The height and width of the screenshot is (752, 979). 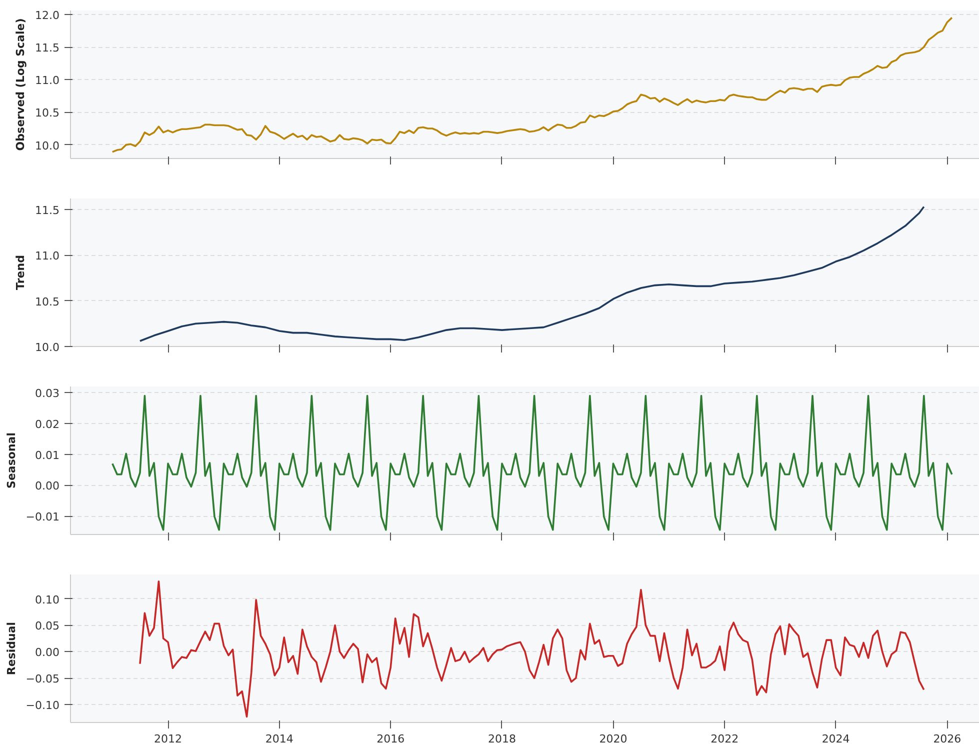 I want to click on x-tick-label: 2012, so click(x=168, y=739).